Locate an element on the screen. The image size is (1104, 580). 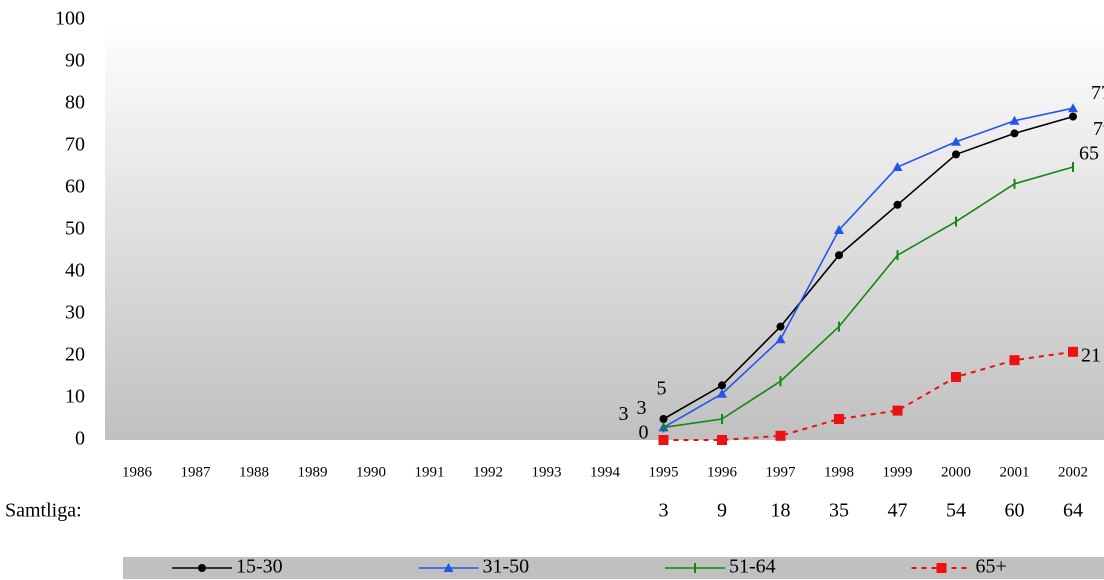
x-tick-label: 1995 is located at coordinates (664, 472).